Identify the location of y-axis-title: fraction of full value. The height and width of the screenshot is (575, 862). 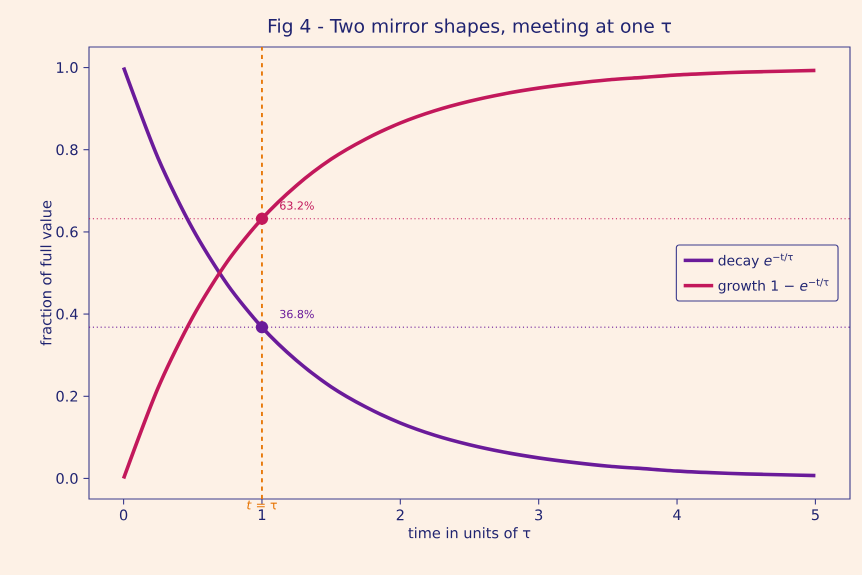
(46, 273).